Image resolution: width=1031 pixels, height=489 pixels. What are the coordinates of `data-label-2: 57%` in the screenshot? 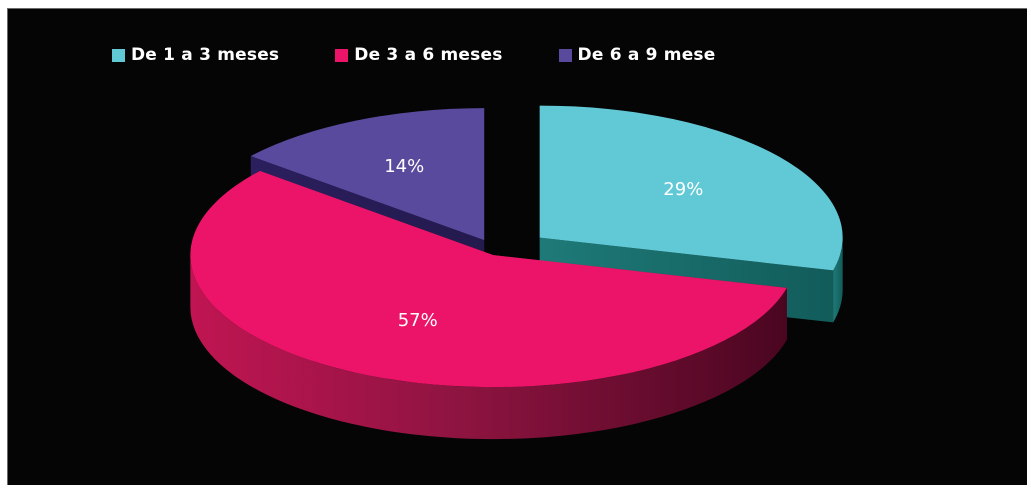 It's located at (418, 320).